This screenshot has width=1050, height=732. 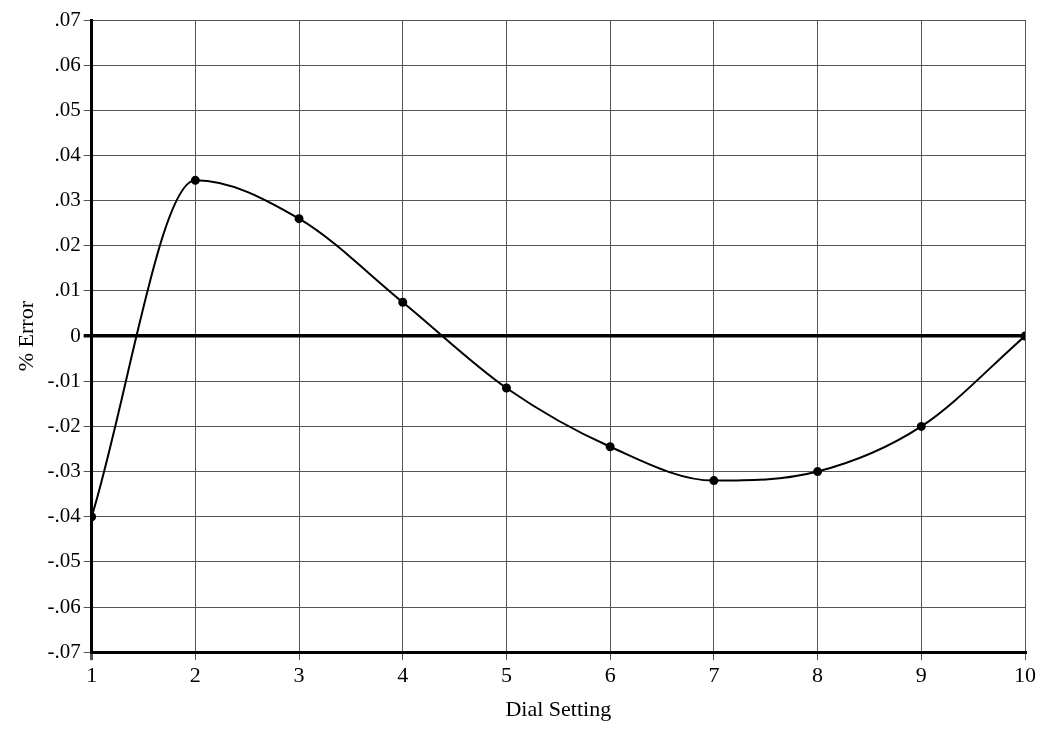 What do you see at coordinates (64, 424) in the screenshot?
I see `y-tick-label: -.02` at bounding box center [64, 424].